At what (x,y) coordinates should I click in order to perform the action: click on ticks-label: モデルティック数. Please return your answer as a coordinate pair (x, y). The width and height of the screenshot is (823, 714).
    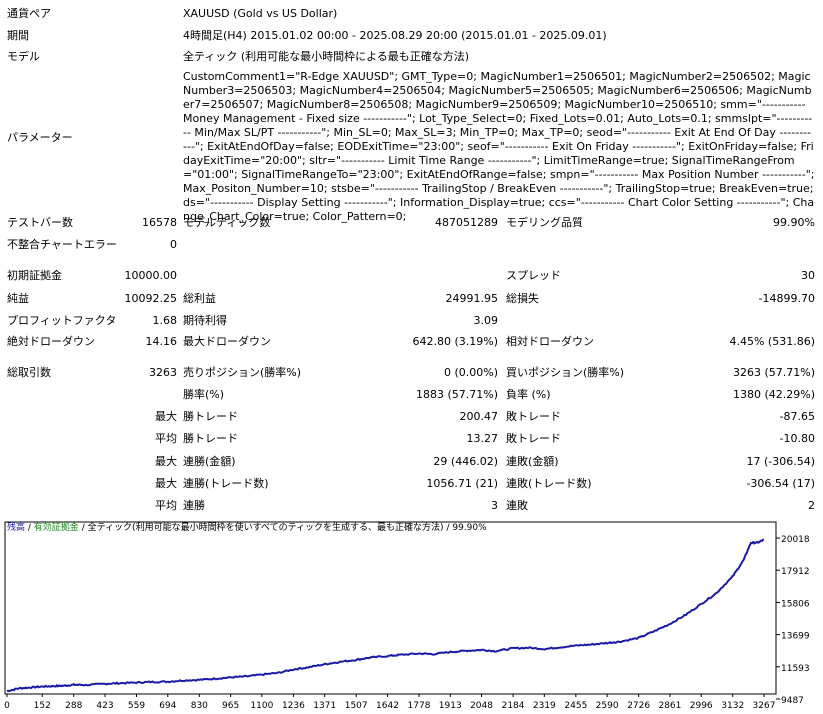
    Looking at the image, I should click on (227, 222).